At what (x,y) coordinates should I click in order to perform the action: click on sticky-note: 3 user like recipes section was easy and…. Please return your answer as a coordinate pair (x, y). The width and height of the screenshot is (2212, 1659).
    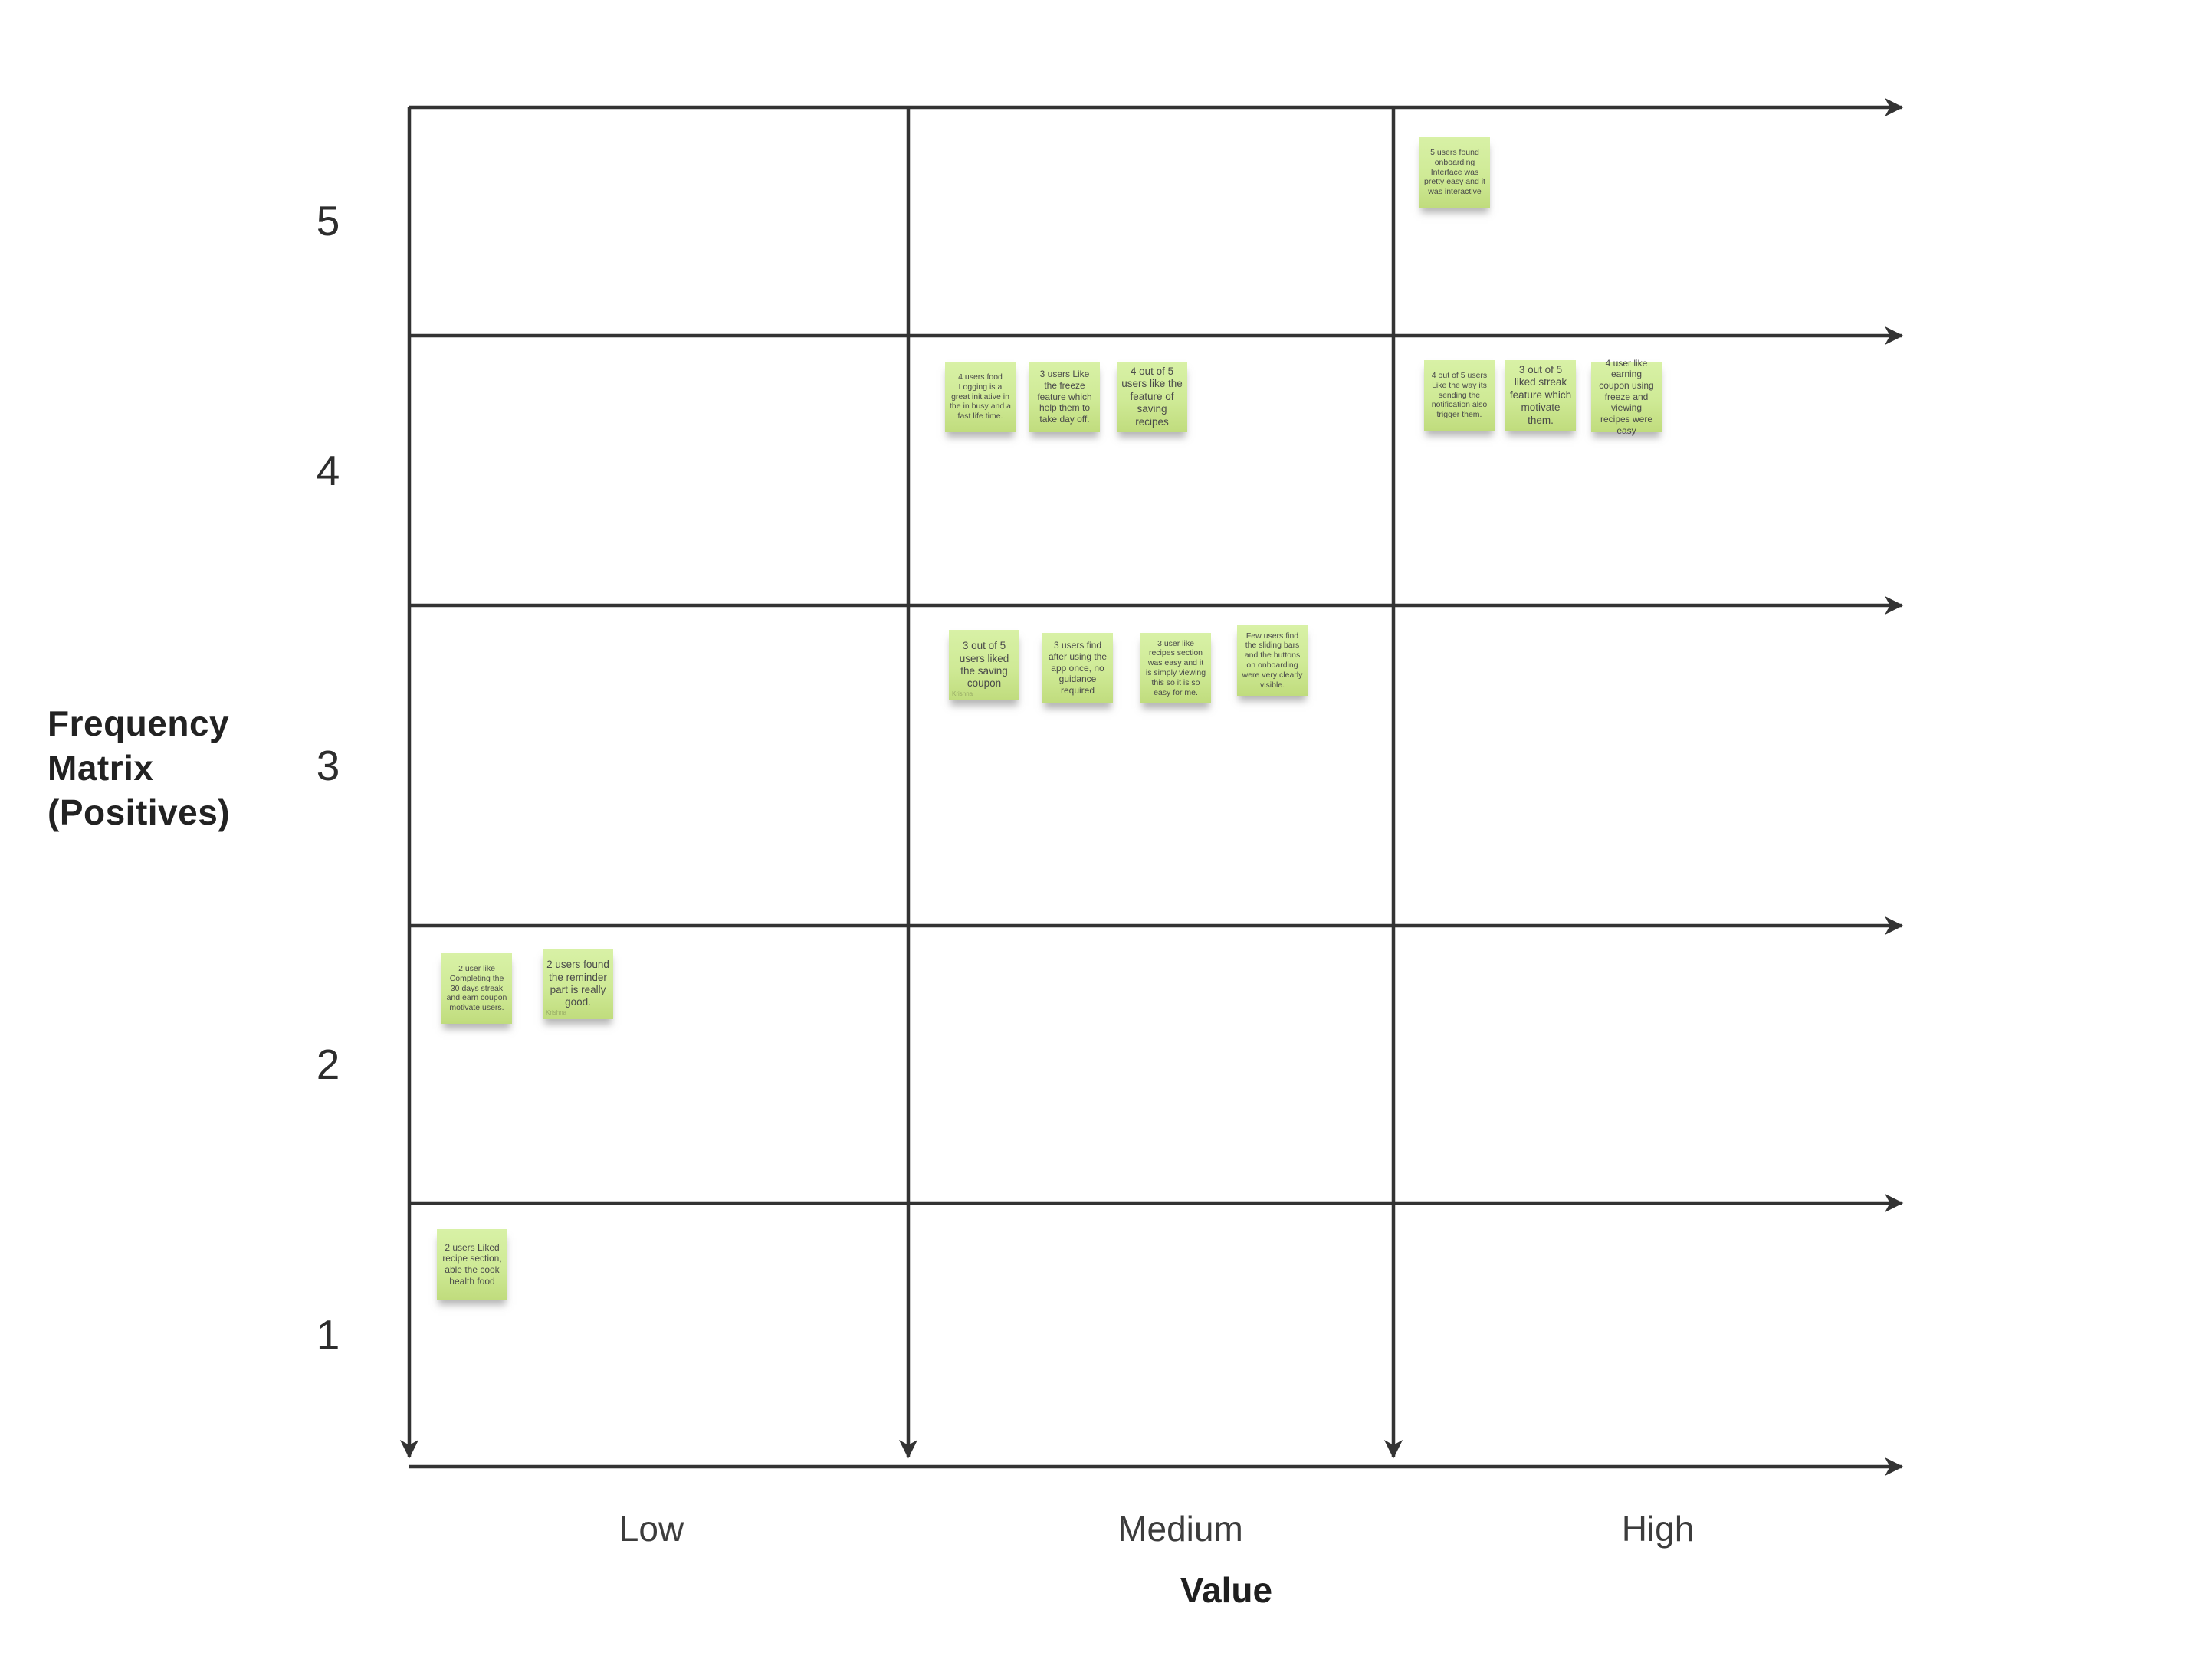
    Looking at the image, I should click on (1175, 668).